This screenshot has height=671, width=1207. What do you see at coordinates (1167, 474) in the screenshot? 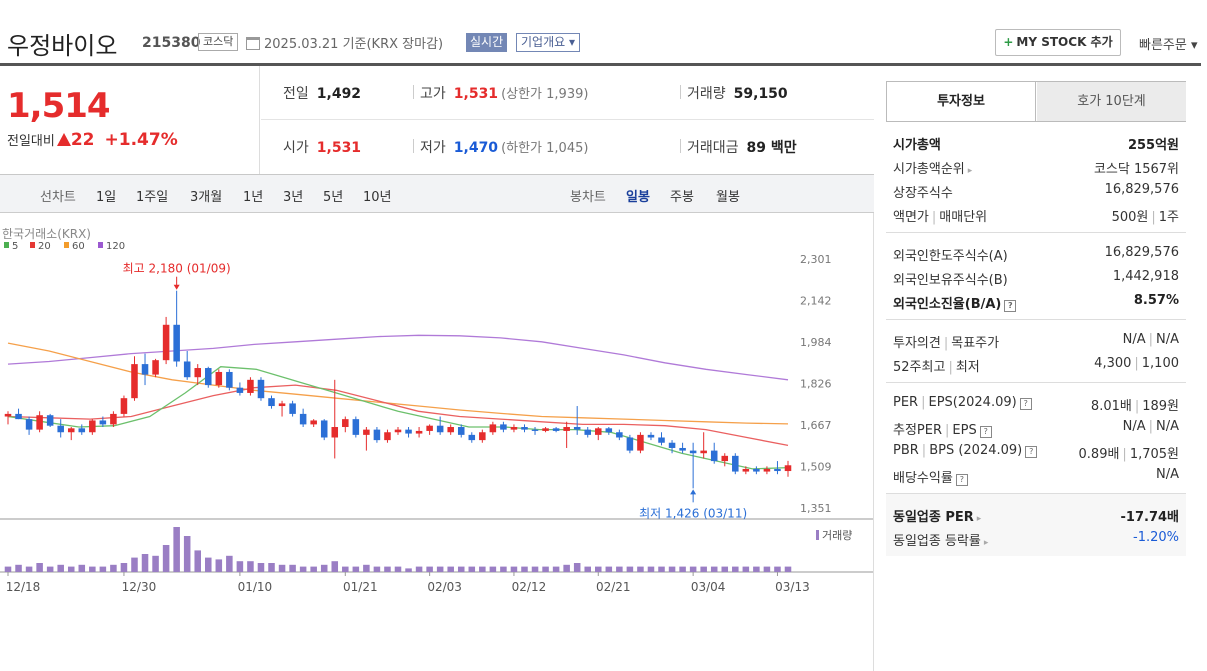
I see `info-value: N/A` at bounding box center [1167, 474].